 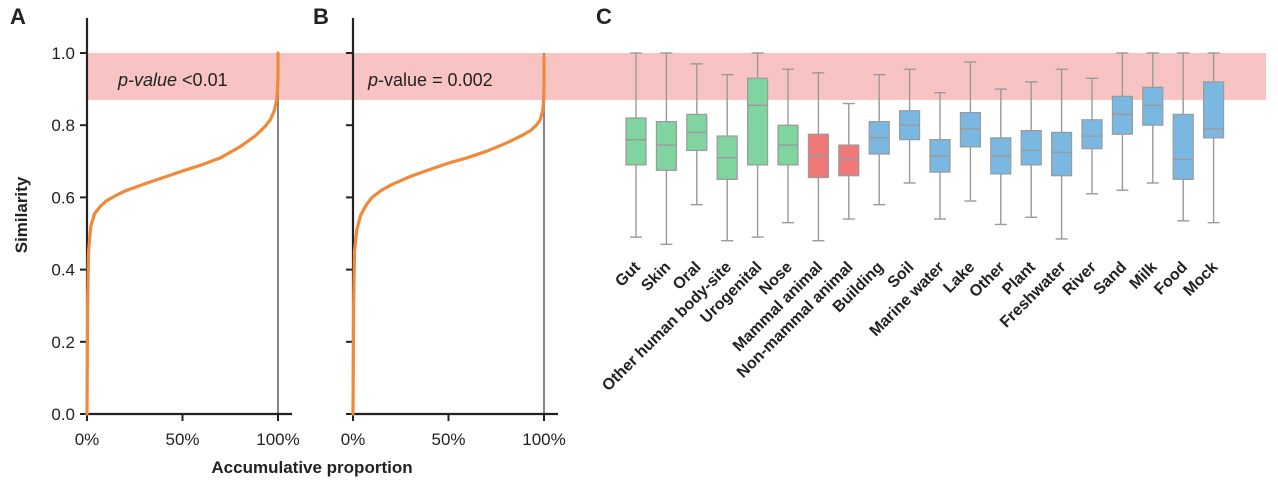 I want to click on box-body-skin, so click(x=666, y=145).